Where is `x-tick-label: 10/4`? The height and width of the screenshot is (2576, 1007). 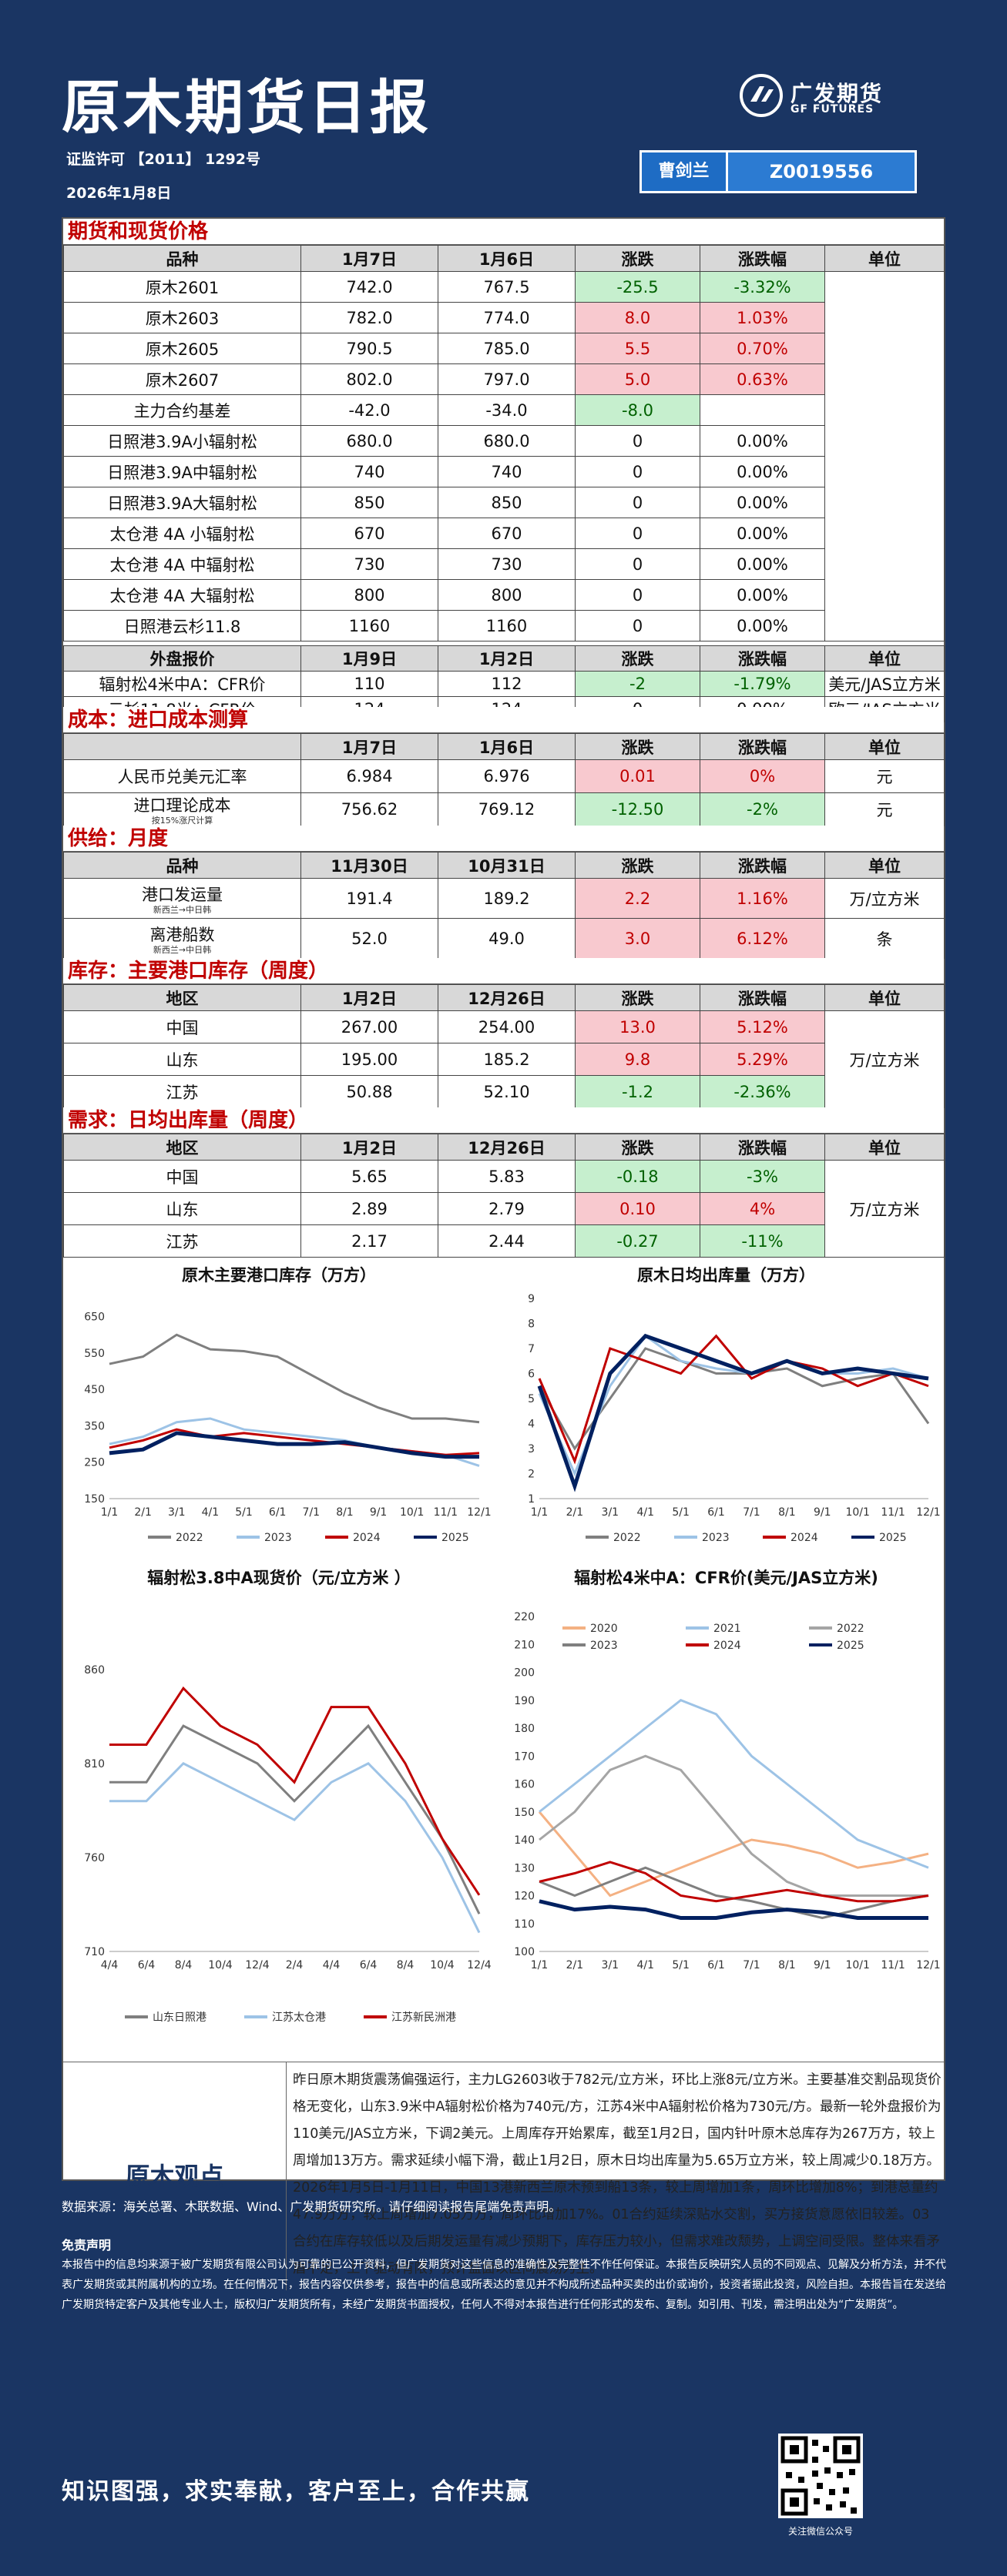 x-tick-label: 10/4 is located at coordinates (221, 1965).